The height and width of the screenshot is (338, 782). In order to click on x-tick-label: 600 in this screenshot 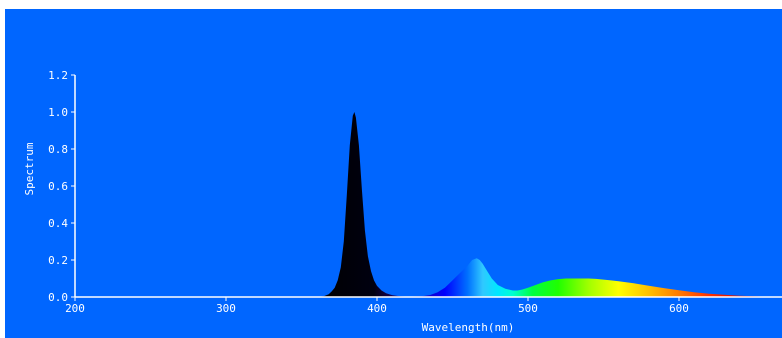, I will do `click(679, 308)`.